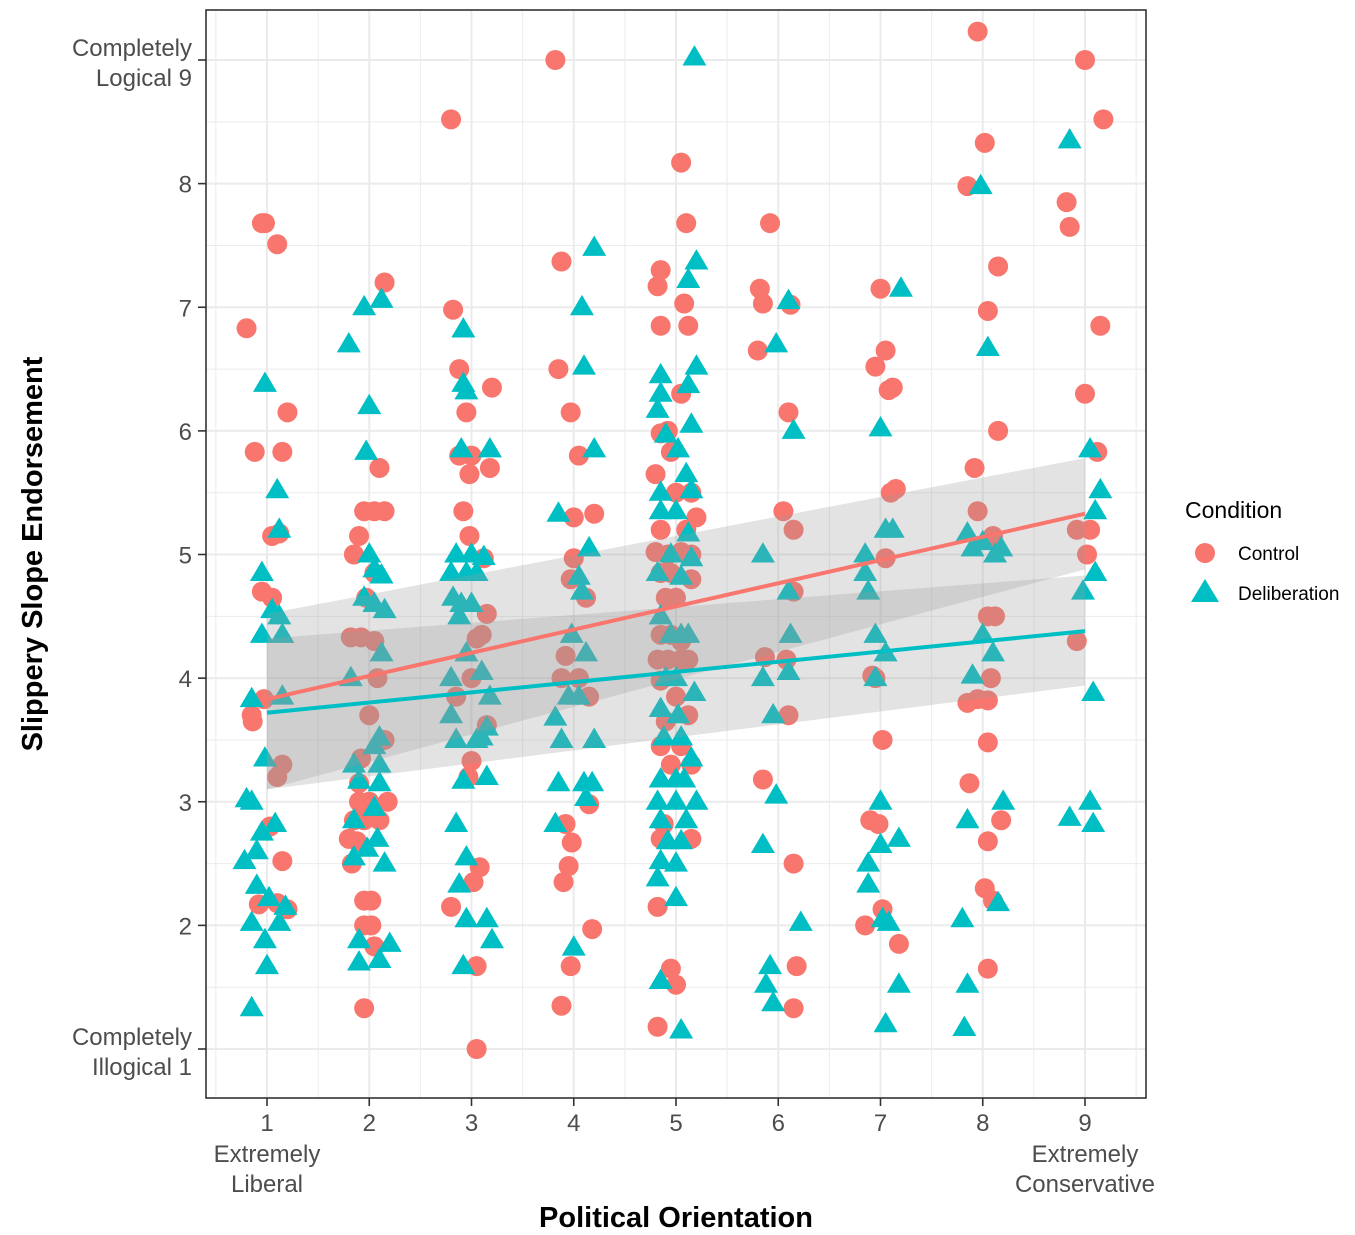 This screenshot has height=1235, width=1355. What do you see at coordinates (676, 606) in the screenshot?
I see `fit-line-control` at bounding box center [676, 606].